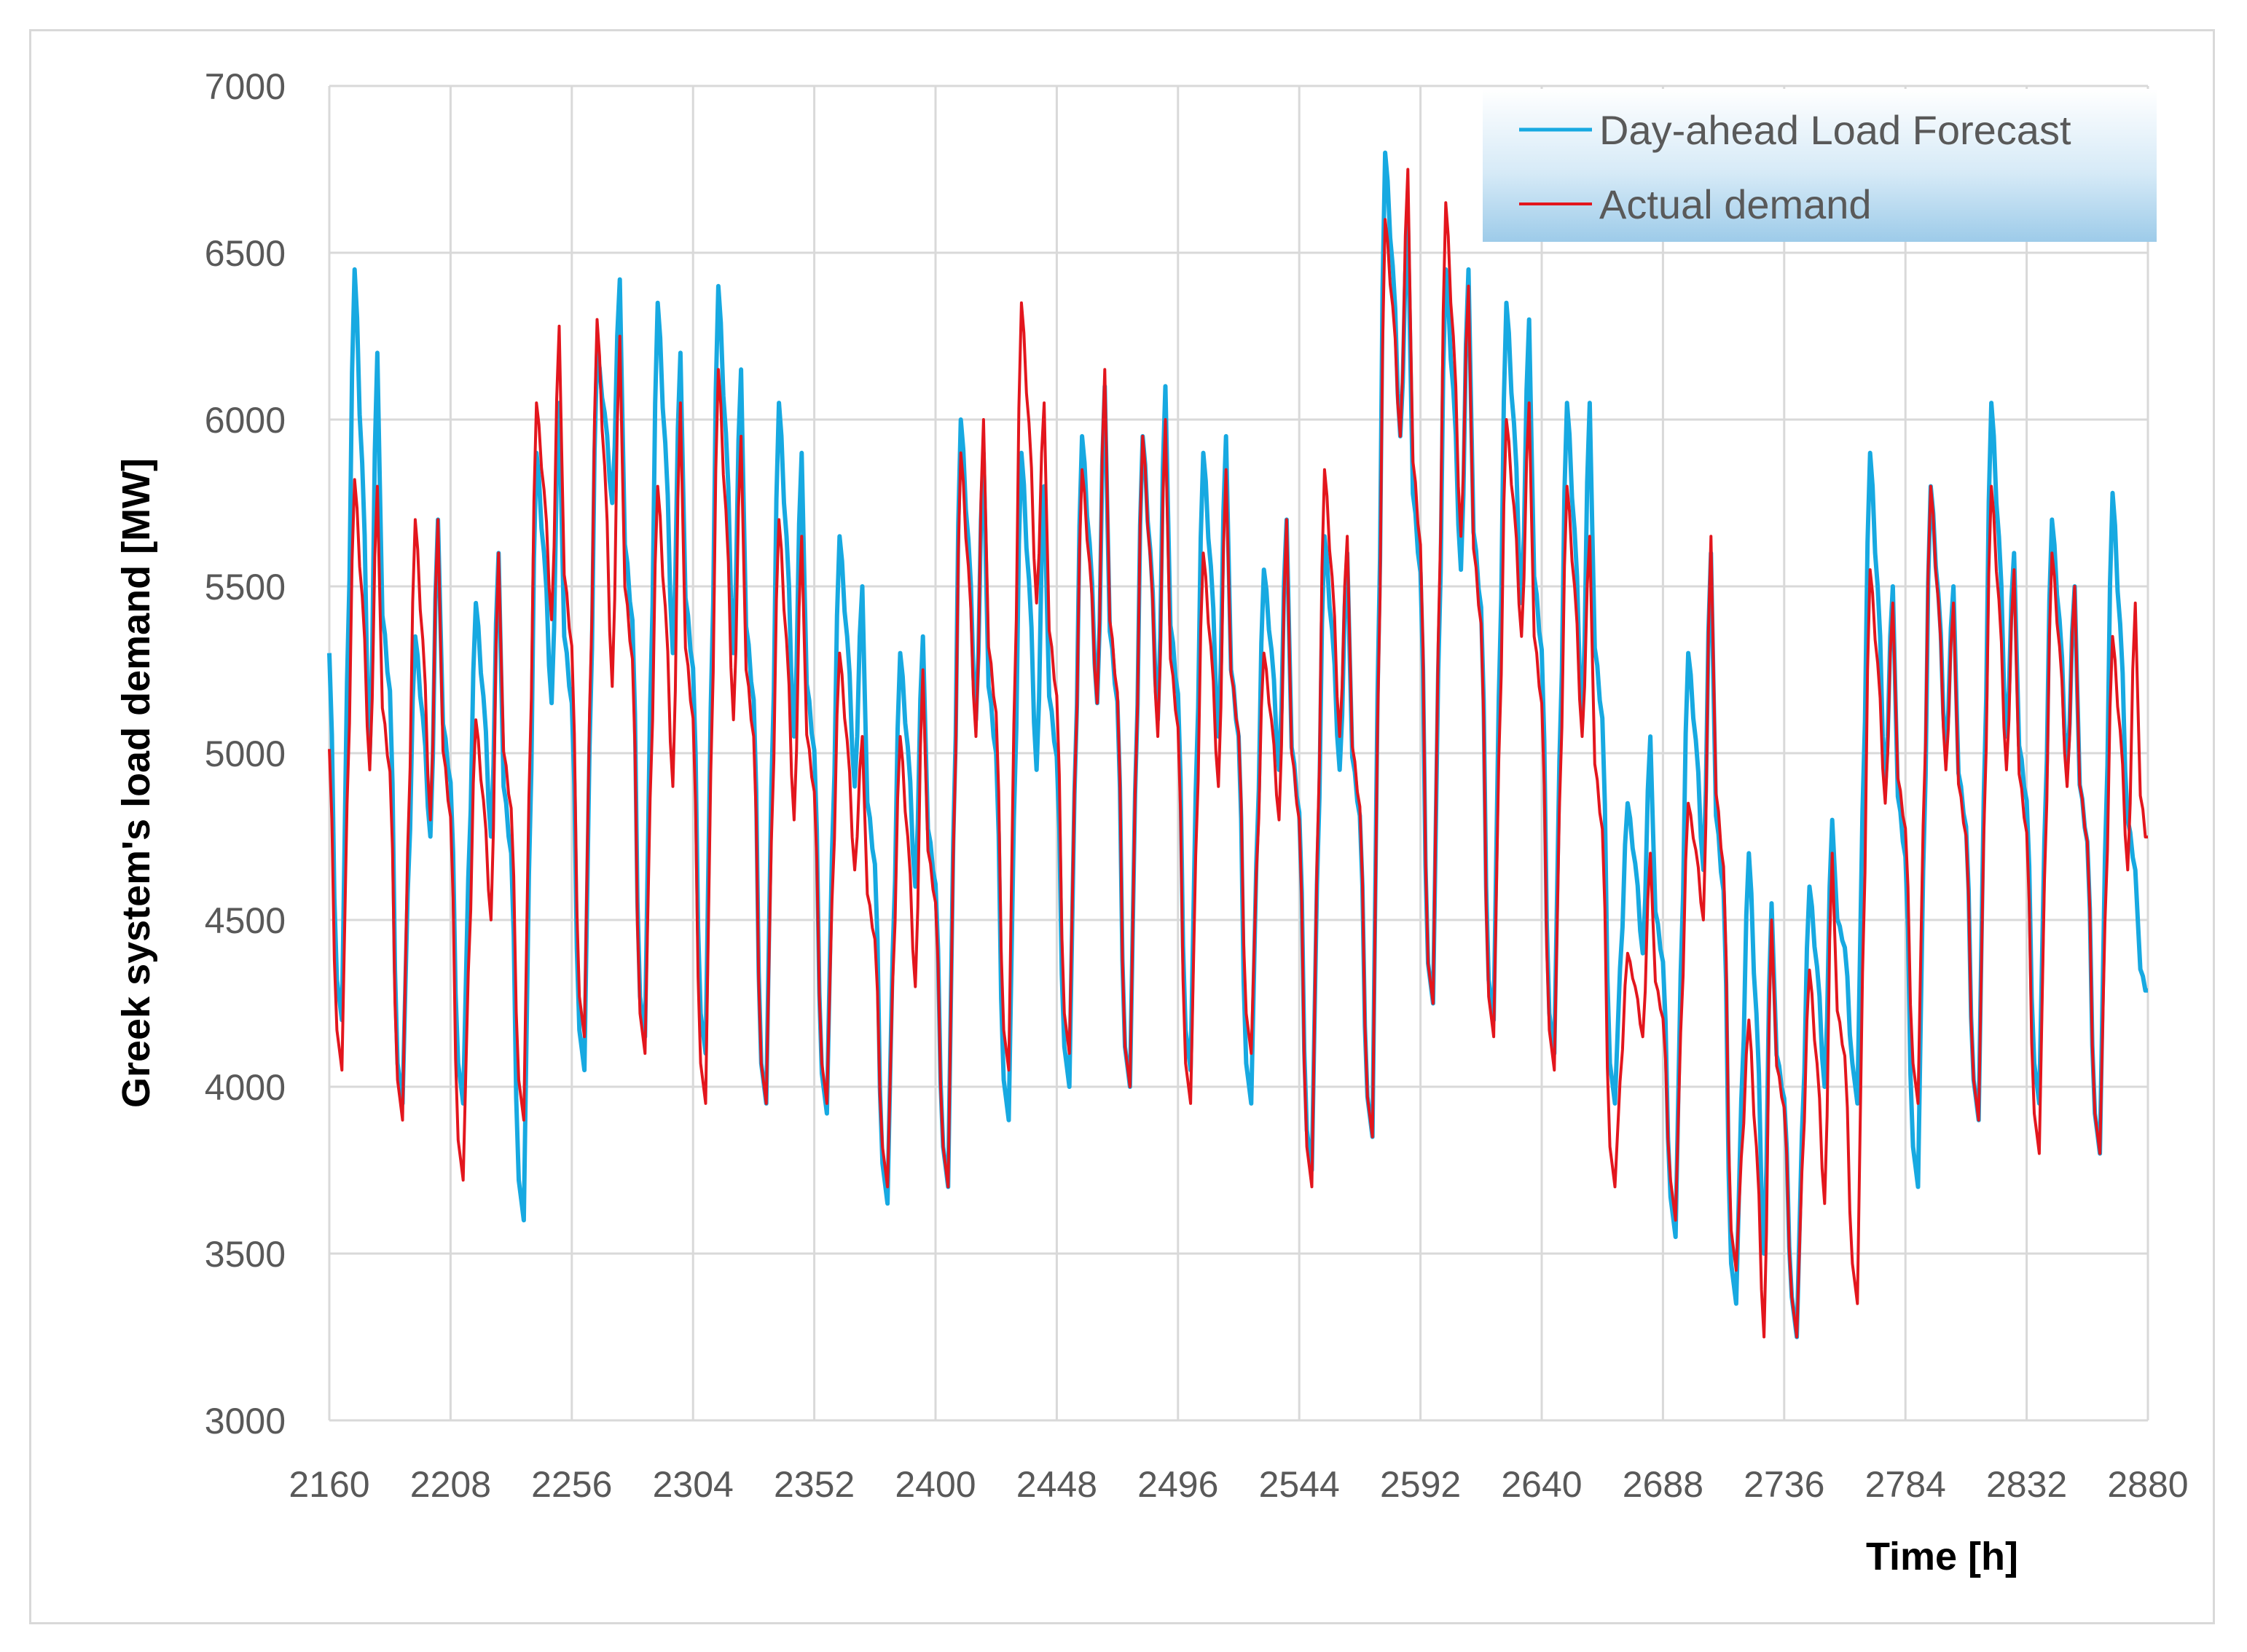 The image size is (2247, 1652). I want to click on y-axis-title: Greek system's load demand [MW], so click(136, 783).